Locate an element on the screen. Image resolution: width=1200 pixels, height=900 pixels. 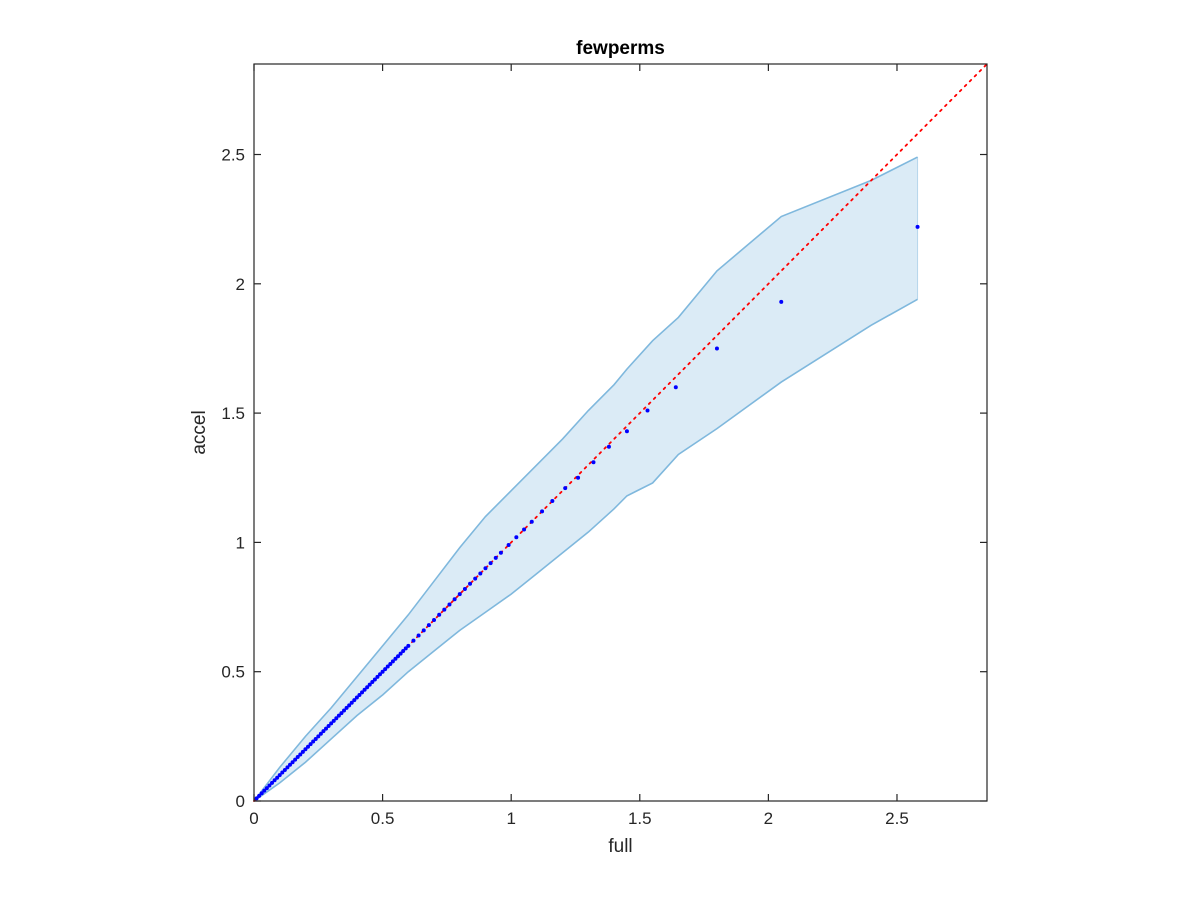
x-tick-label: 1.5 is located at coordinates (640, 818).